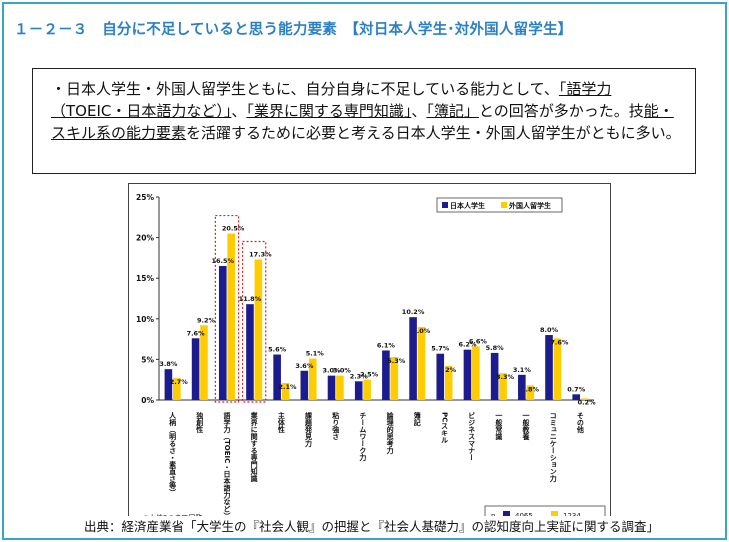 Image resolution: width=729 pixels, height=542 pixels. I want to click on data-label-foreign-1: 9.2%, so click(206, 320).